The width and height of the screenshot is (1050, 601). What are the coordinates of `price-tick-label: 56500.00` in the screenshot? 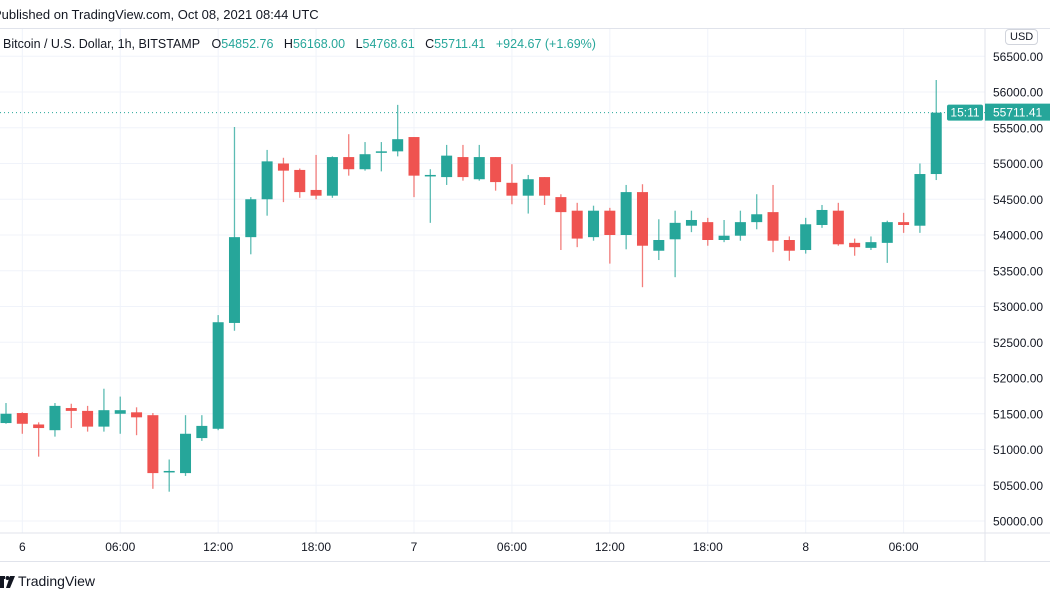 It's located at (1018, 57).